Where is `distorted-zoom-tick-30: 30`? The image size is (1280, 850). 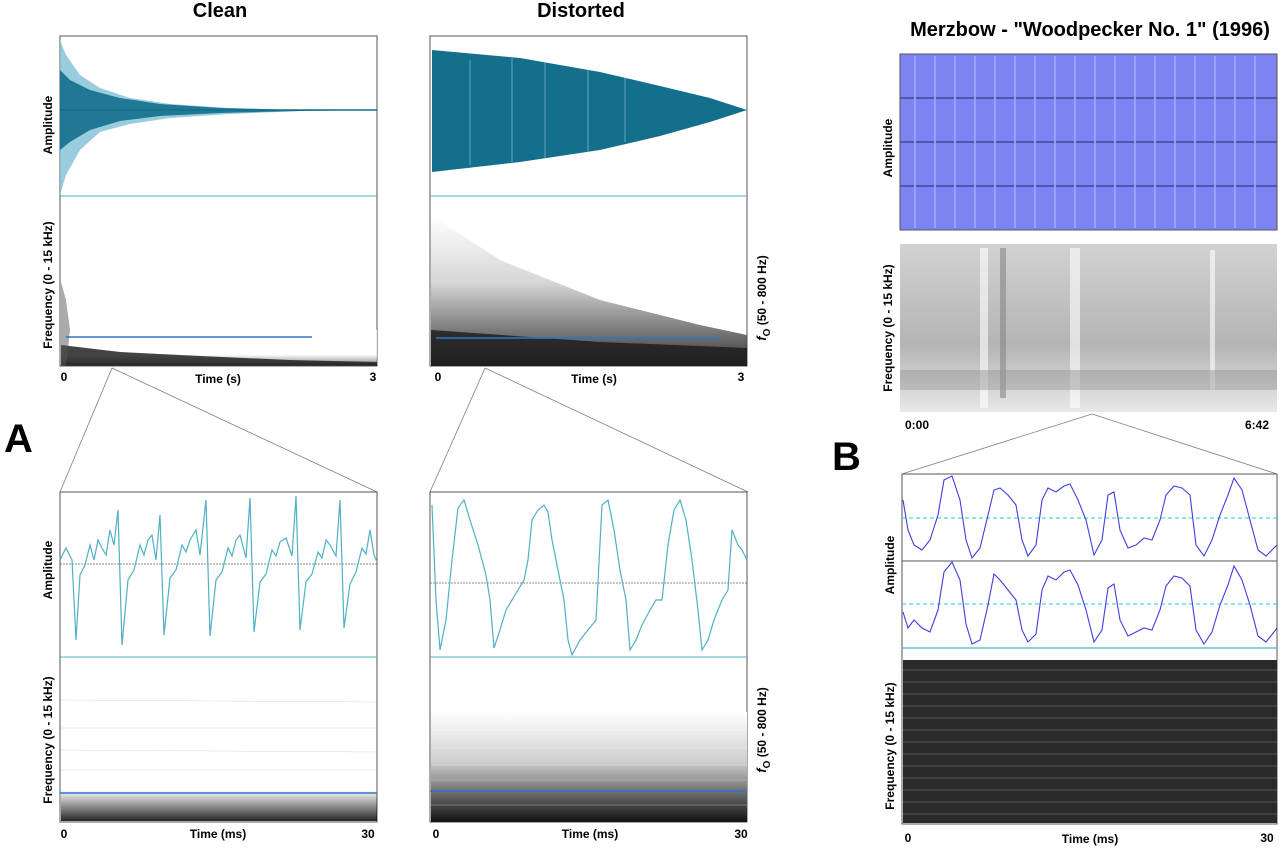 distorted-zoom-tick-30: 30 is located at coordinates (741, 834).